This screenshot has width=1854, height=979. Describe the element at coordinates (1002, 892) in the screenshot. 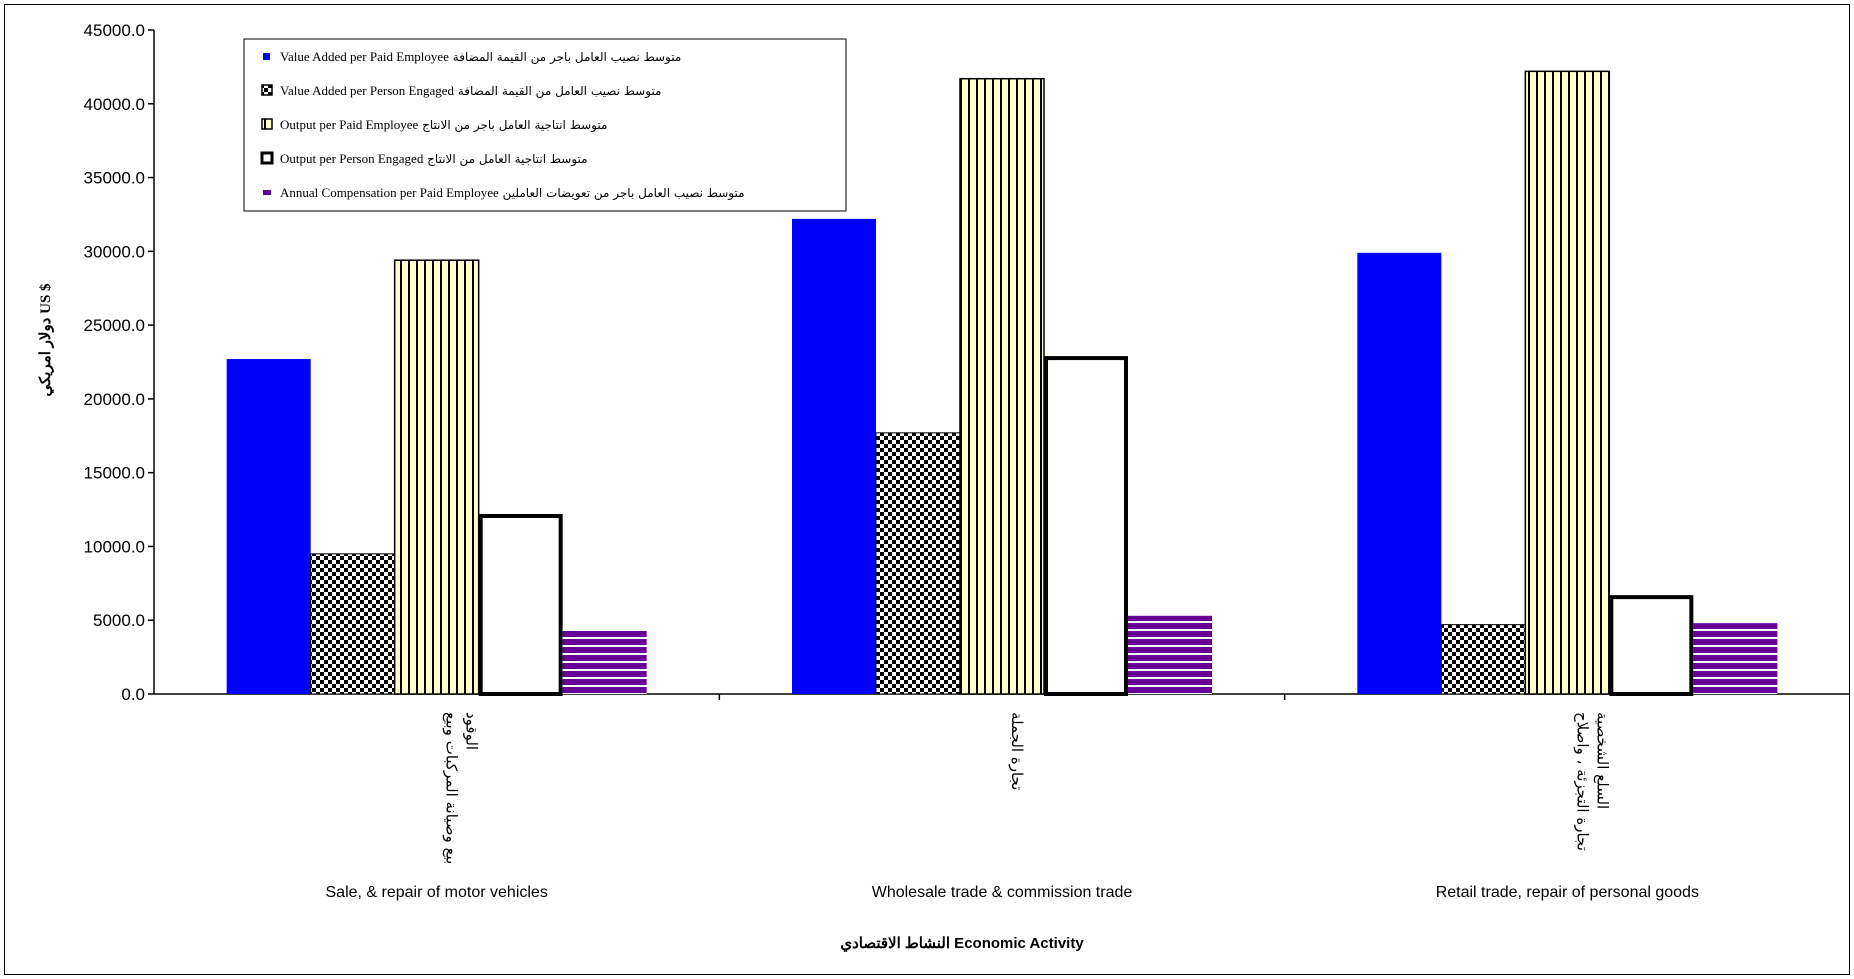

I see `category-label: Wholesale trade & commission trade` at that location.